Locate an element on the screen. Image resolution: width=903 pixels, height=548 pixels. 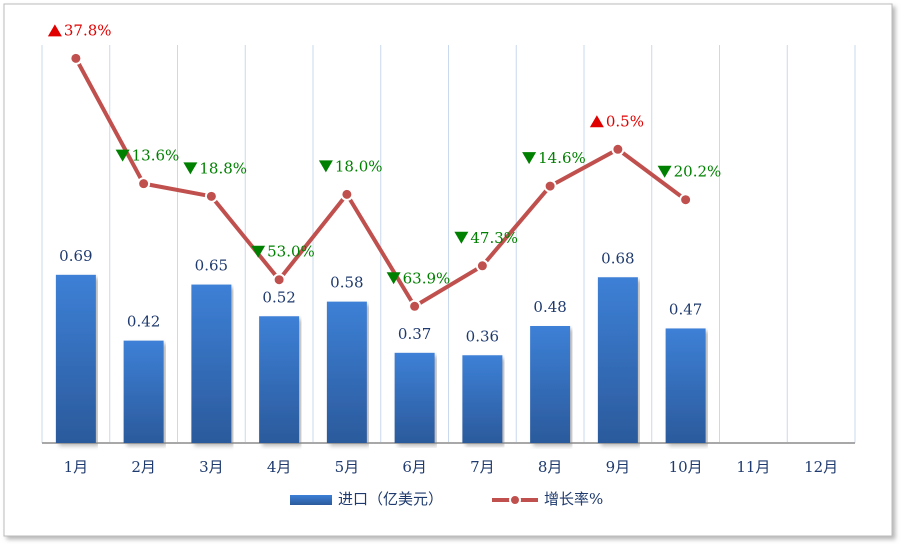
legend-dot is located at coordinates (515, 500).